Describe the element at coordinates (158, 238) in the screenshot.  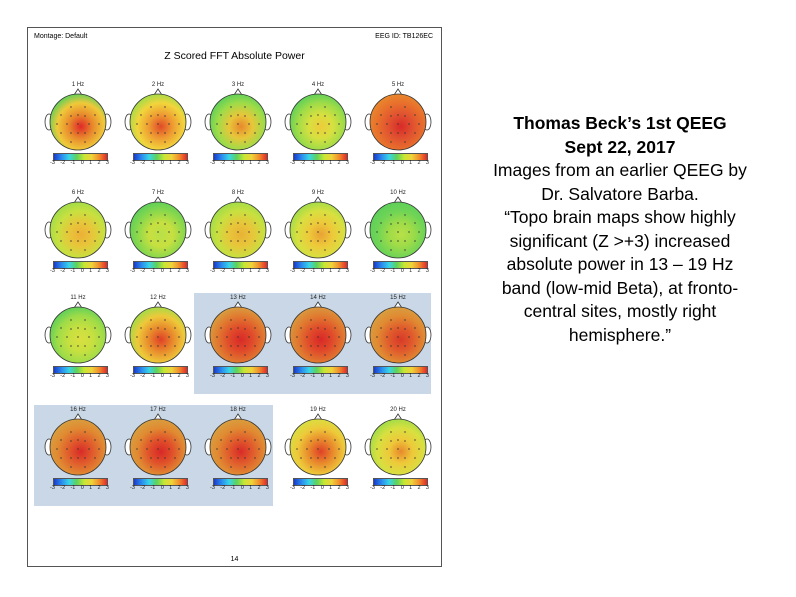
I see `topo-map-cell: 7 Hz -3 -2 -1 0 1 2 3` at that location.